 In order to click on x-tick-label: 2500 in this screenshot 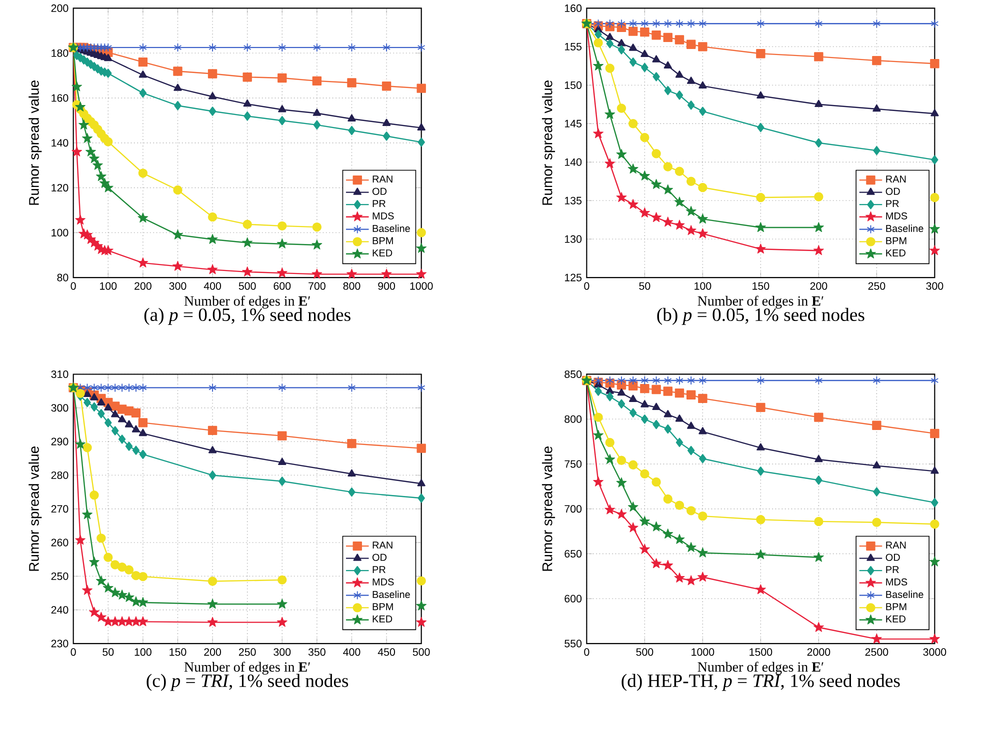, I will do `click(876, 652)`.